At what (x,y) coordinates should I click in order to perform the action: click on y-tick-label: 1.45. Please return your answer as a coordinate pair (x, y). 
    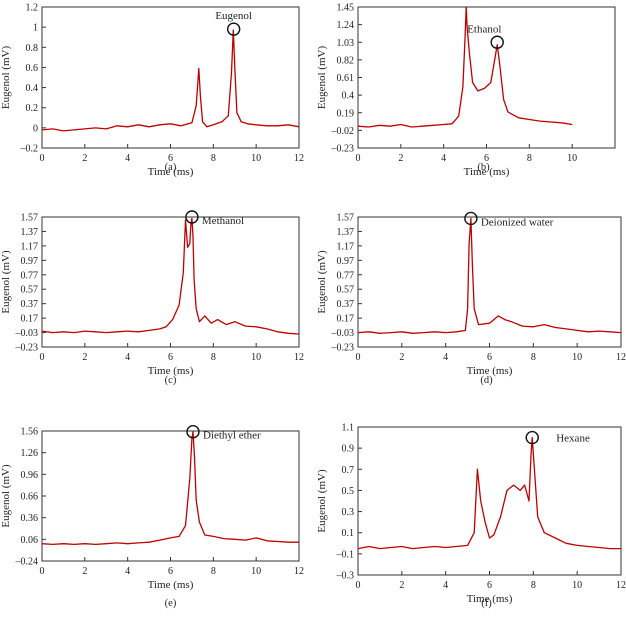
    Looking at the image, I should click on (346, 8).